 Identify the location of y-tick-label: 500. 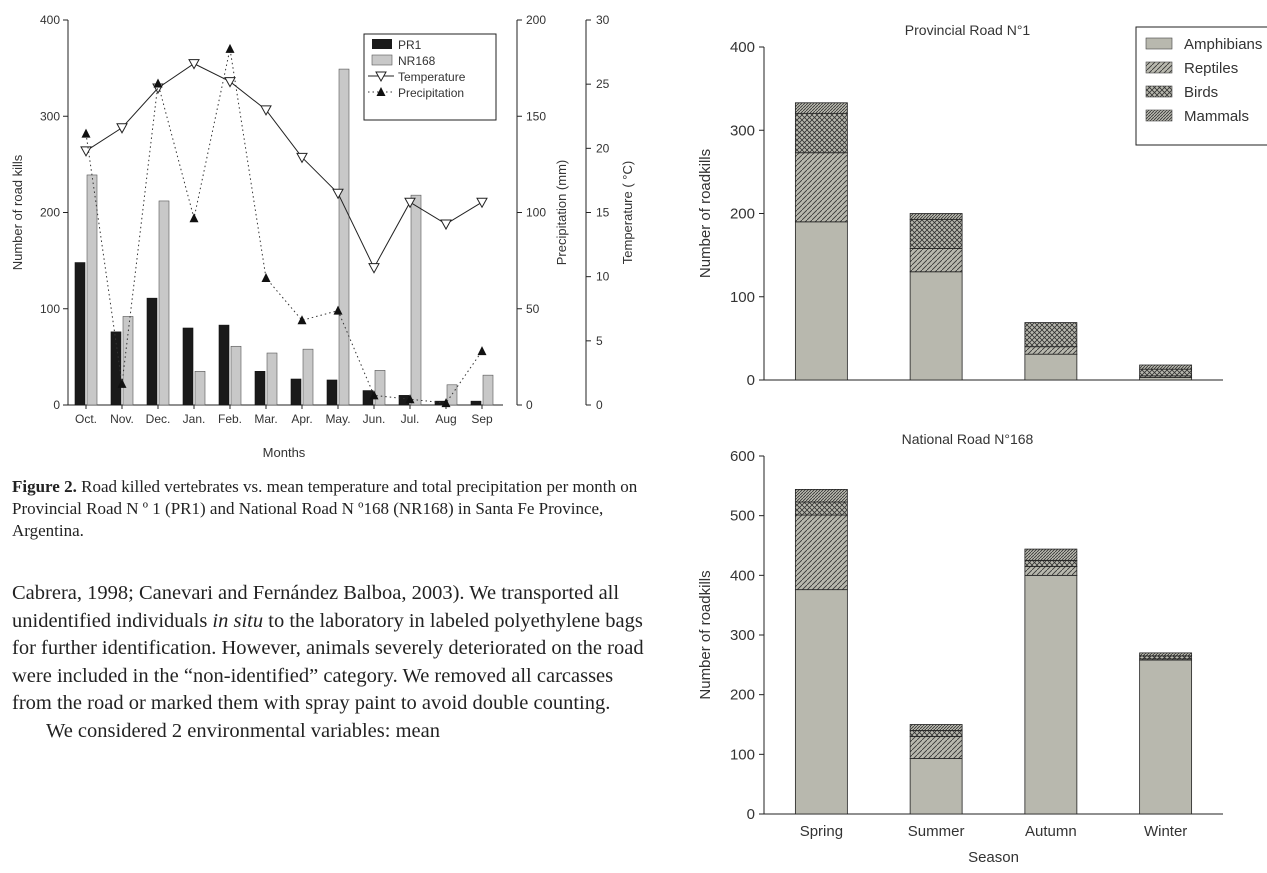
(742, 516).